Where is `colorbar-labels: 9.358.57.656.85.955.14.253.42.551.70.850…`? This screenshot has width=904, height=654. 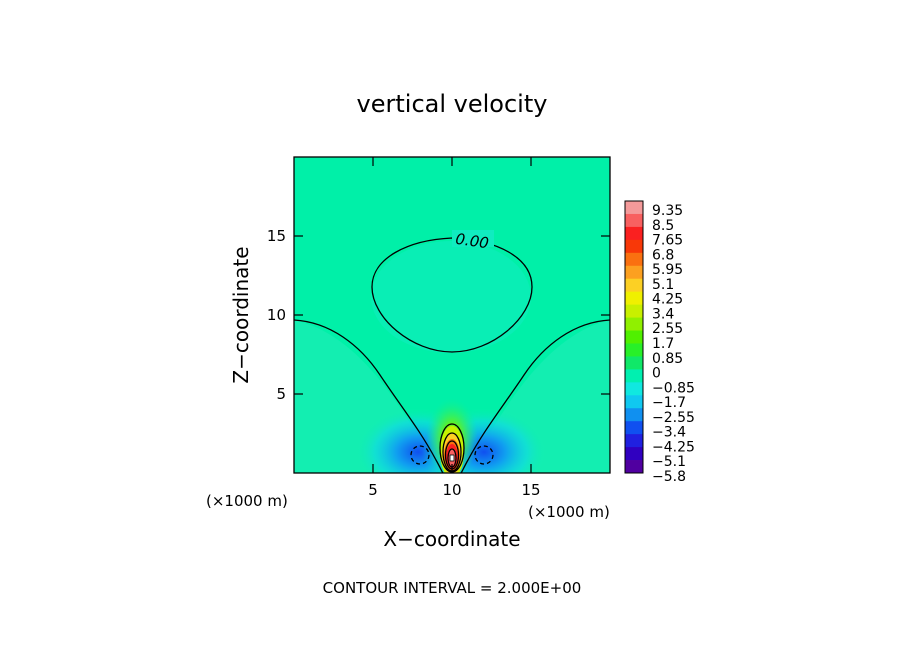 colorbar-labels: 9.358.57.656.85.955.14.253.42.551.70.850… is located at coordinates (673, 344).